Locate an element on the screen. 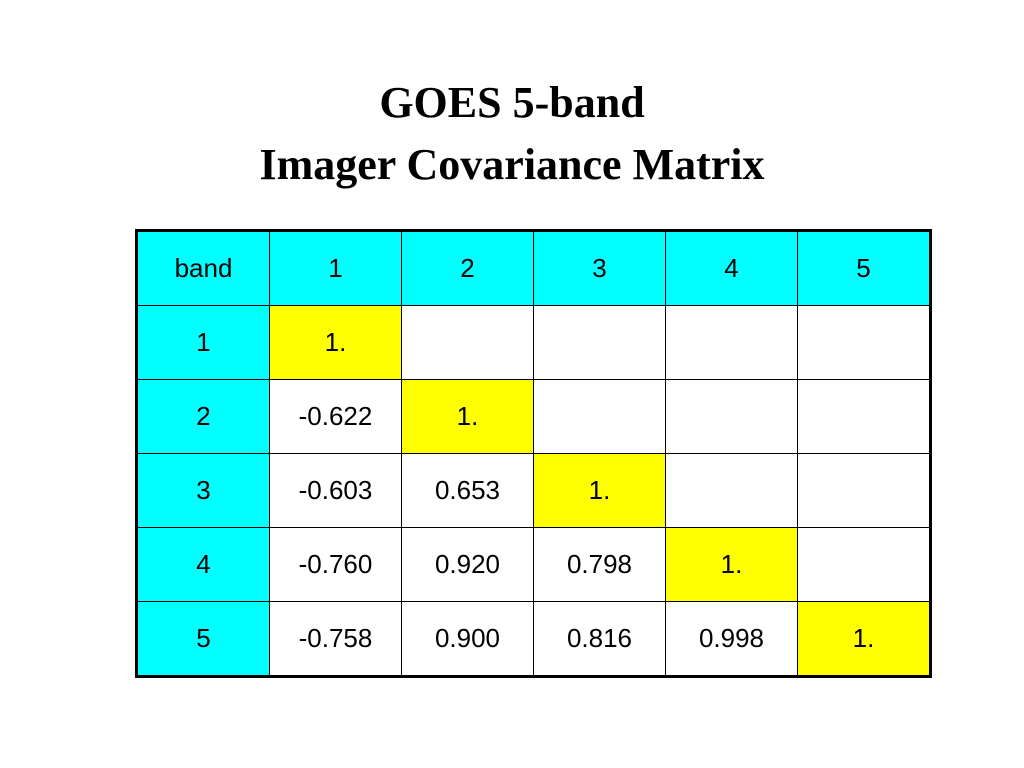 The height and width of the screenshot is (768, 1024). table-row: 3 -0.603 0.653 1. is located at coordinates (533, 490).